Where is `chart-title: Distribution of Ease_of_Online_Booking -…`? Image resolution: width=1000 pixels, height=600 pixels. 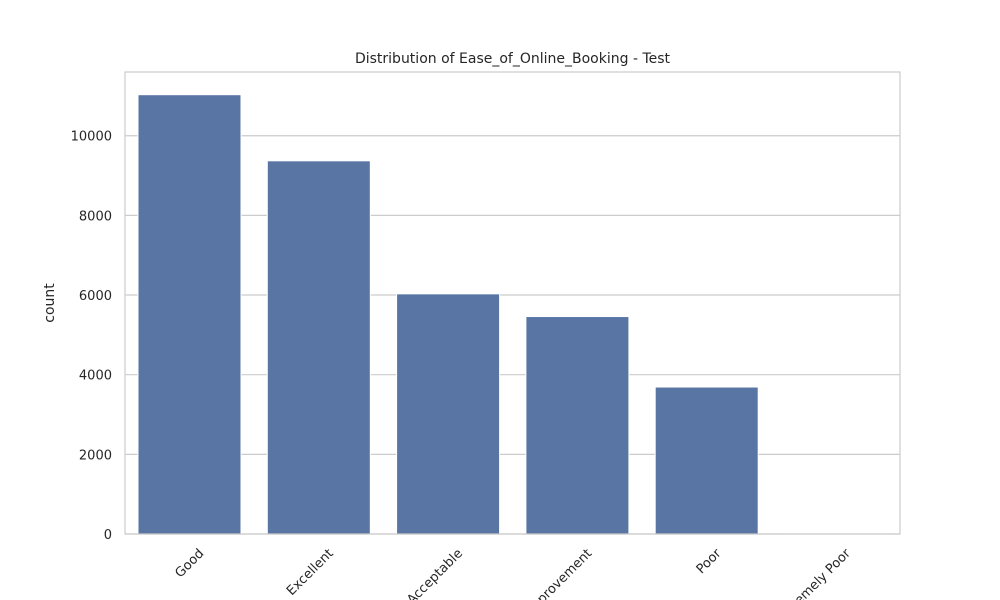 chart-title: Distribution of Ease_of_Online_Booking -… is located at coordinates (513, 59).